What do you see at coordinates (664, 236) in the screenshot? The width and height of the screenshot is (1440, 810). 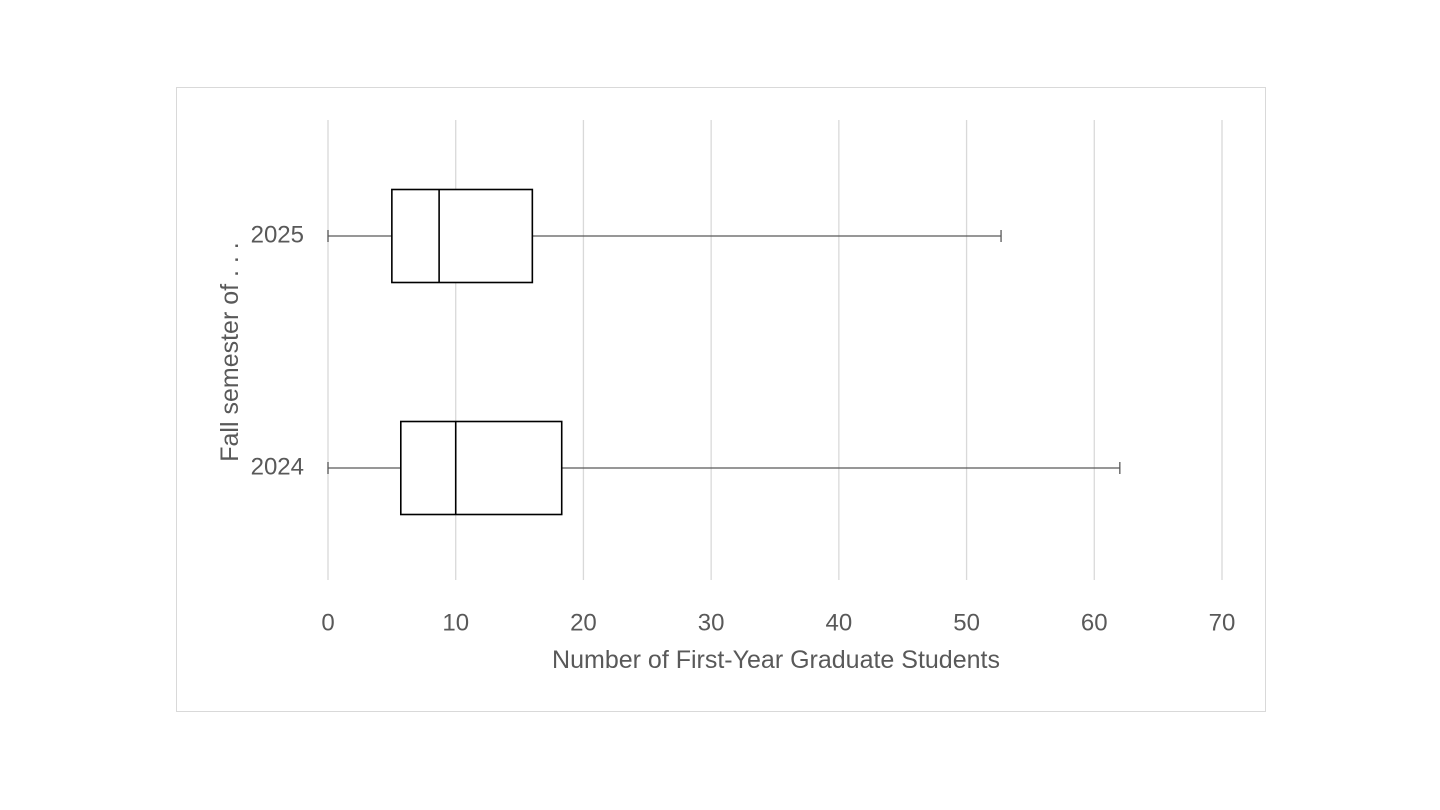 I see `box-plot-2025` at bounding box center [664, 236].